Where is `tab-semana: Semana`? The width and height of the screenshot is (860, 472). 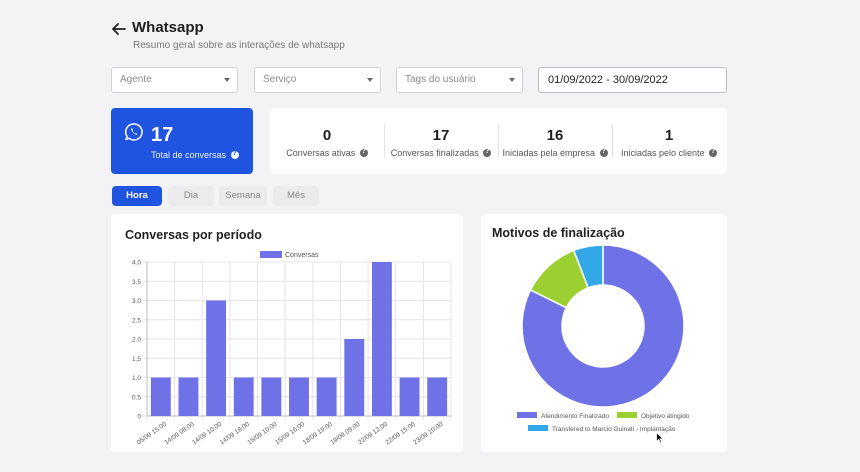
tab-semana: Semana is located at coordinates (243, 196).